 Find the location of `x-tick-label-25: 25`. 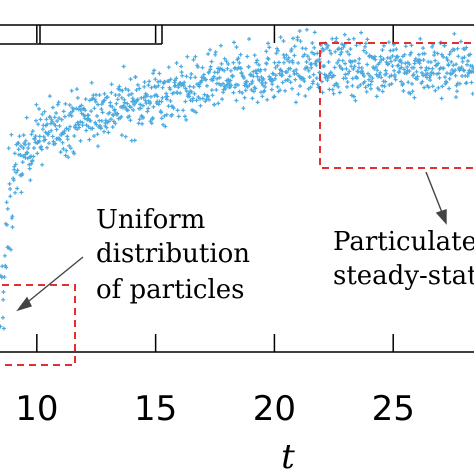

x-tick-label-25: 25 is located at coordinates (393, 409).